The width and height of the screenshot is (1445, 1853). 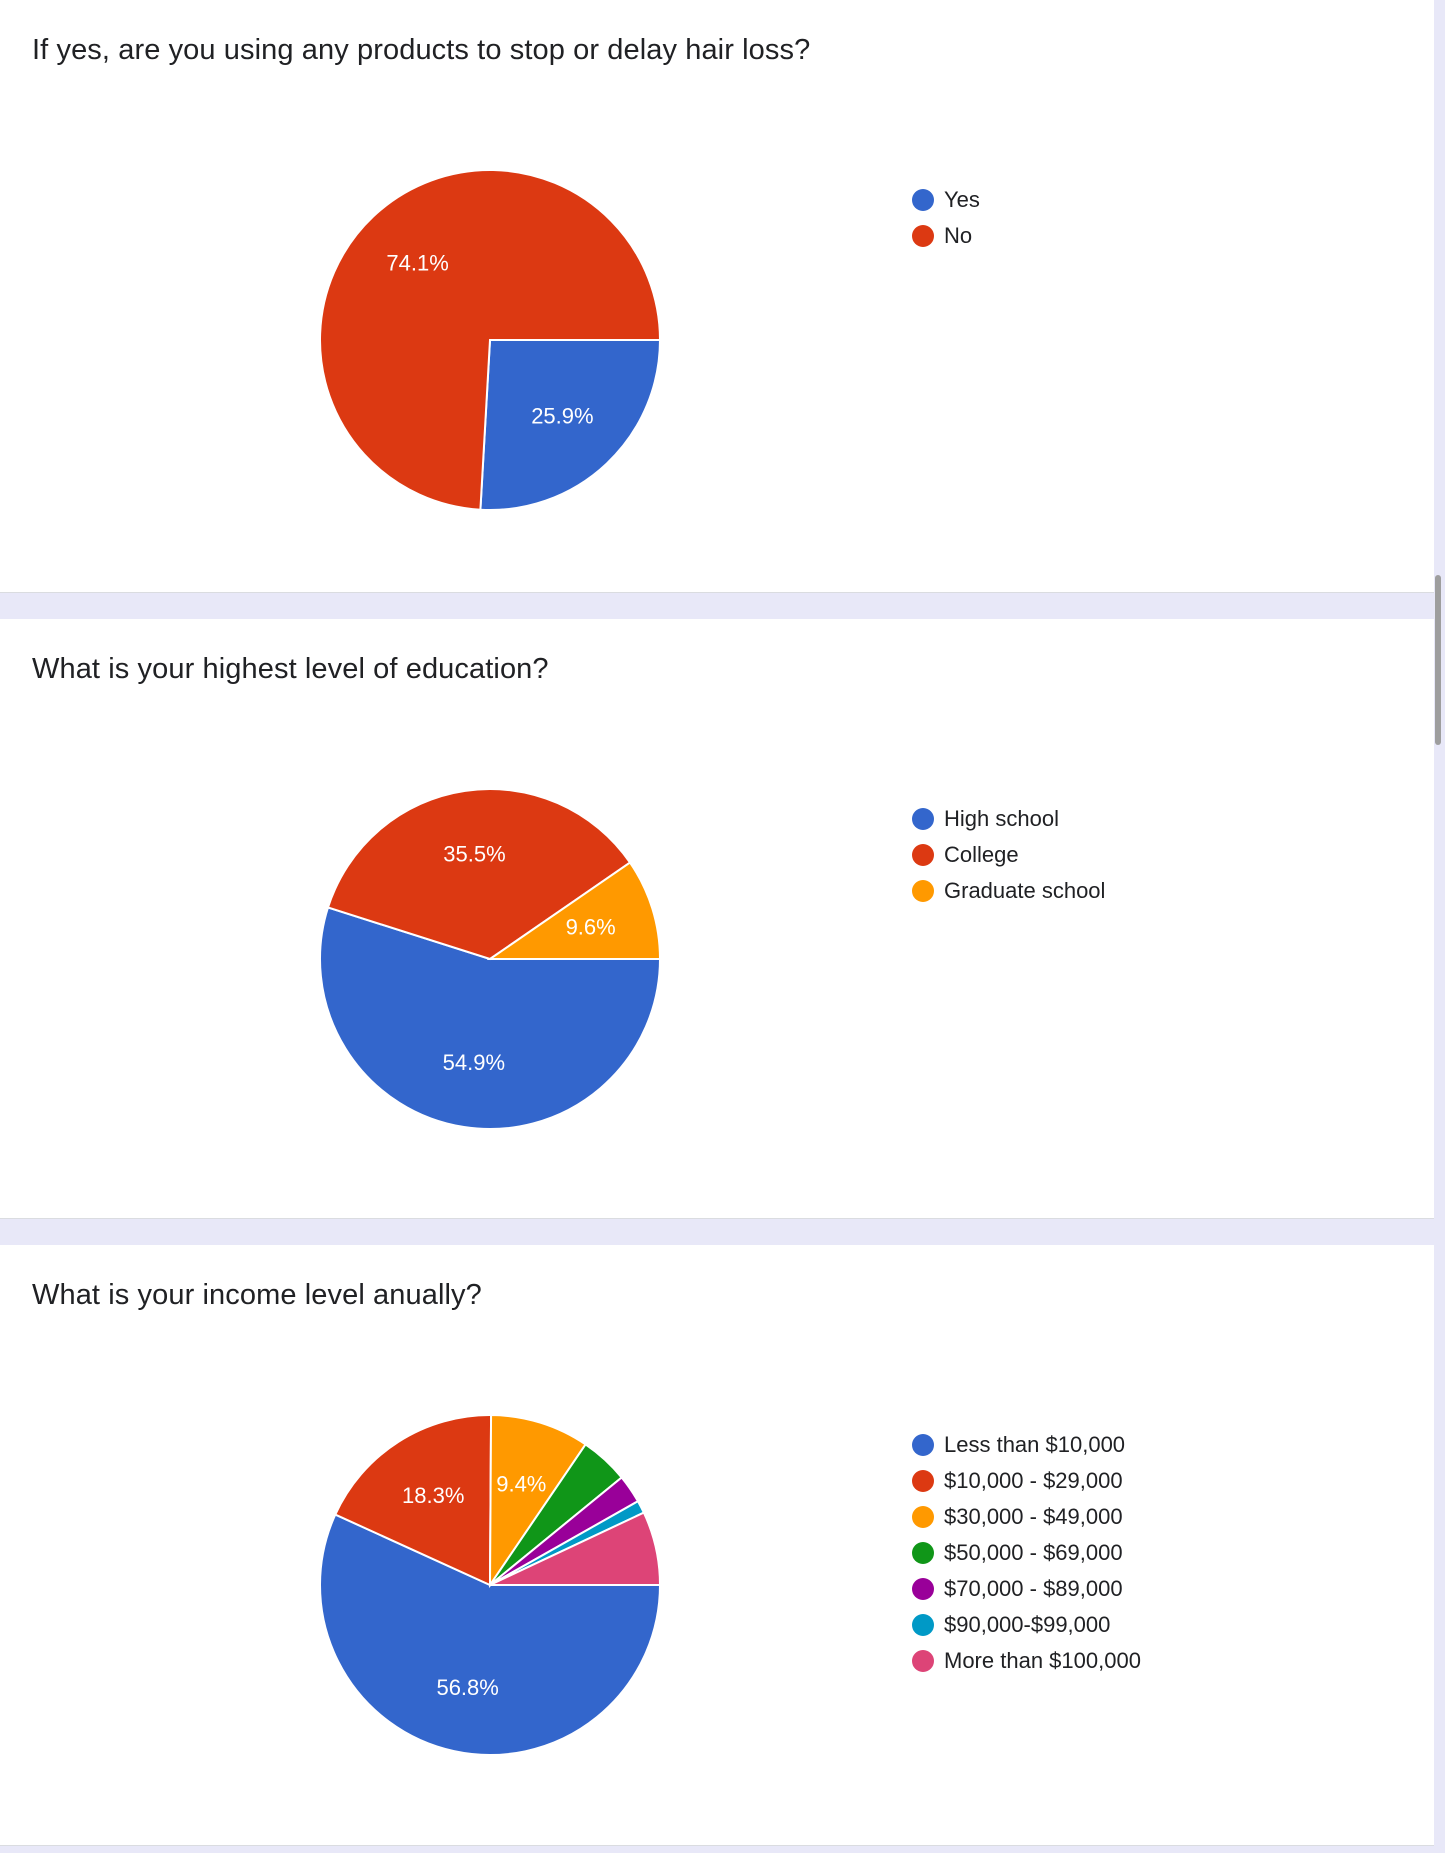 I want to click on slice-percent-label: 35.5%, so click(x=474, y=854).